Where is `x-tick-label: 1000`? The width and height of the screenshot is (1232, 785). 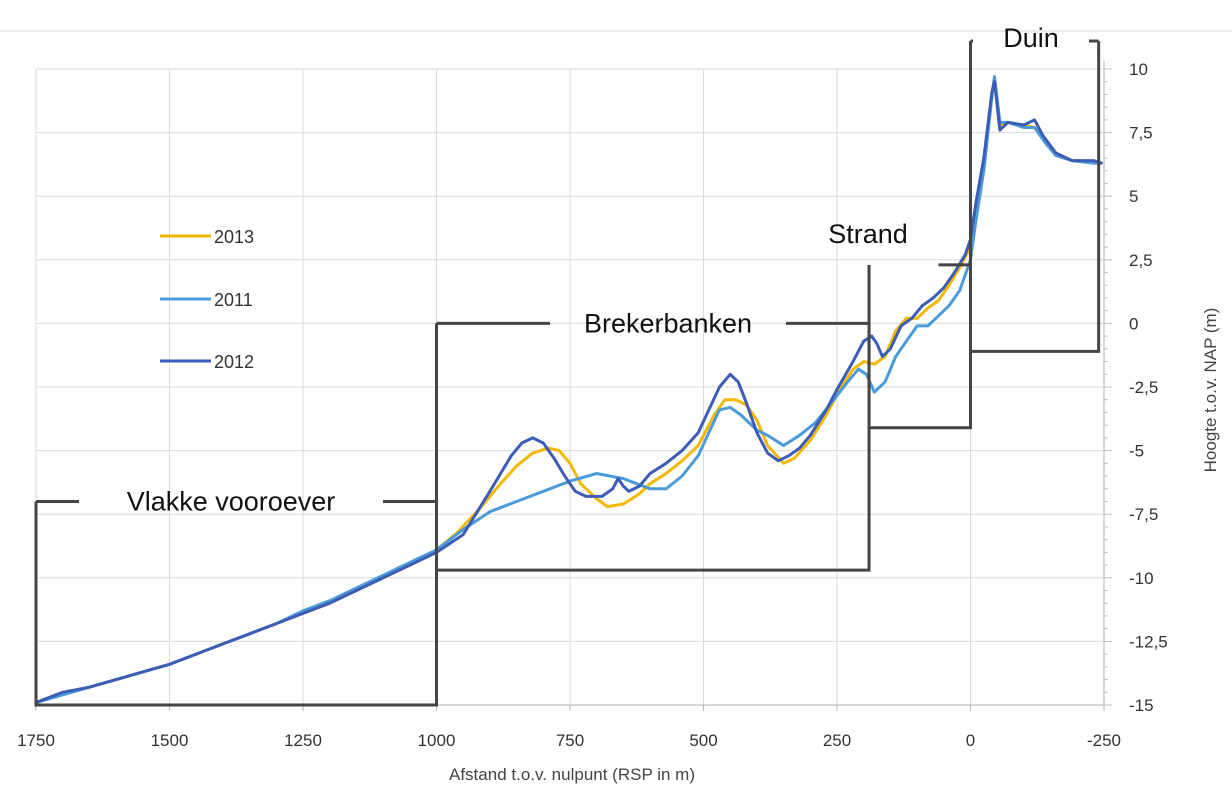 x-tick-label: 1000 is located at coordinates (437, 740).